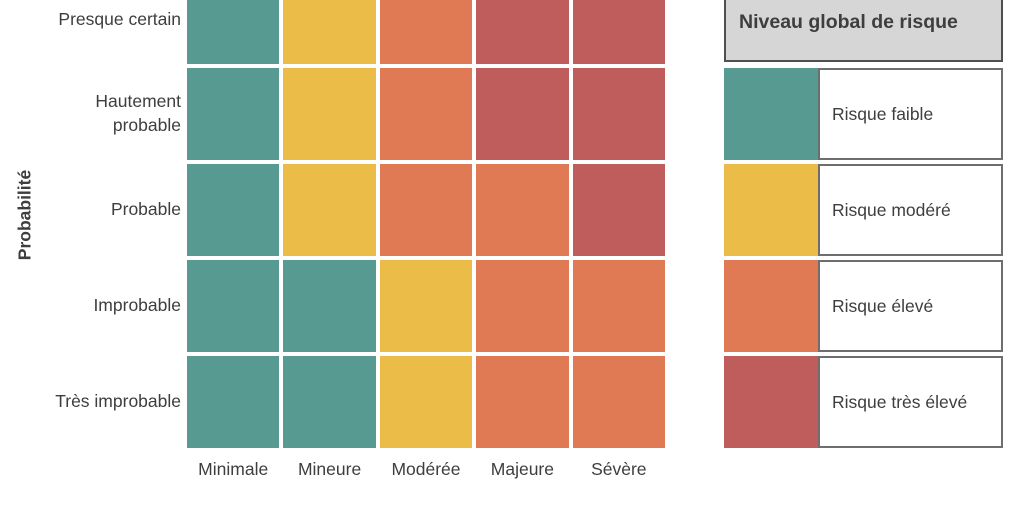  I want to click on legend-item: Risque faible, so click(863, 114).